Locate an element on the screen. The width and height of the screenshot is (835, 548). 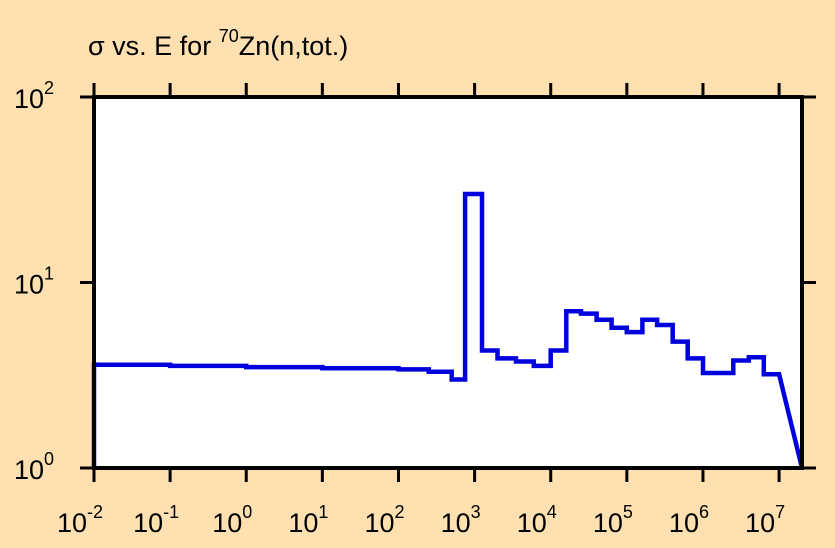
y-tick-label-exponent: 1 is located at coordinates (49, 274).